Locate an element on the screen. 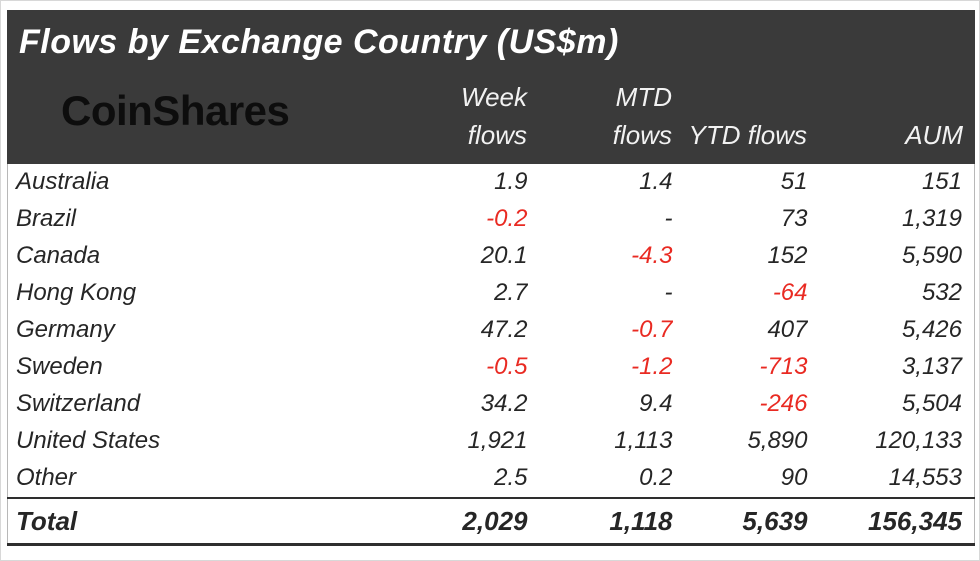  table-row: Germany 47.2 -0.7 407 5,426 is located at coordinates (491, 330).